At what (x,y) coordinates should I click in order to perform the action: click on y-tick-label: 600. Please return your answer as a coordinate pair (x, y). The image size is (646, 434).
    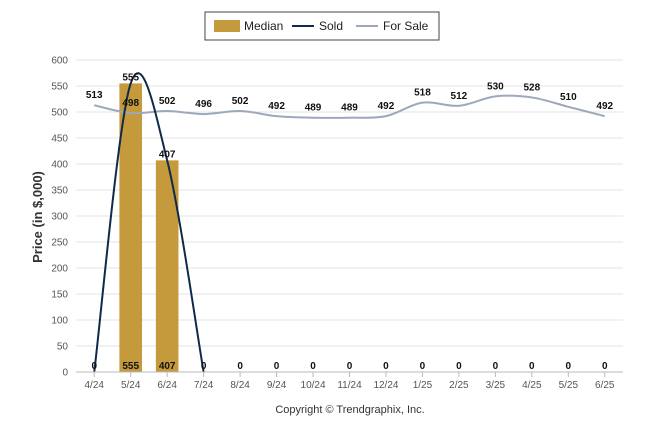
    Looking at the image, I should click on (59, 61).